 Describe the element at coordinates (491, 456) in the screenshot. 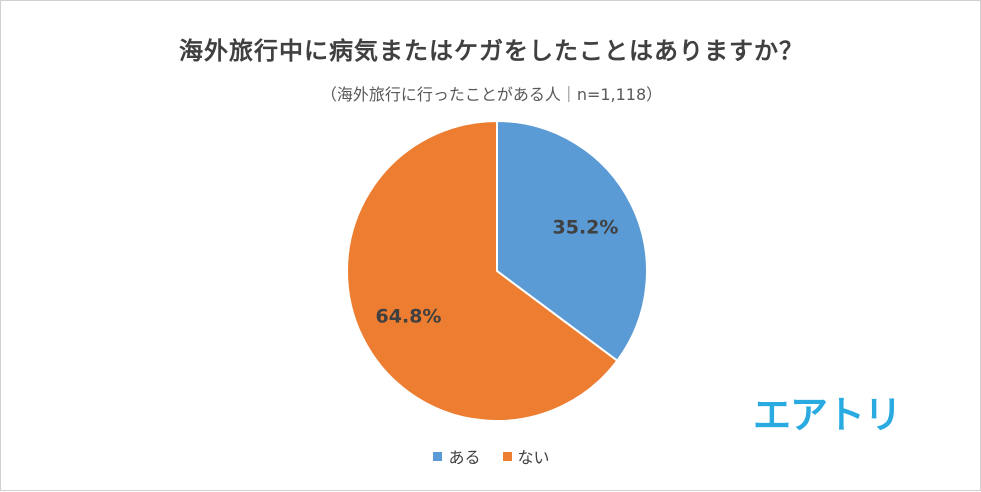

I see `legend: ある ない` at that location.